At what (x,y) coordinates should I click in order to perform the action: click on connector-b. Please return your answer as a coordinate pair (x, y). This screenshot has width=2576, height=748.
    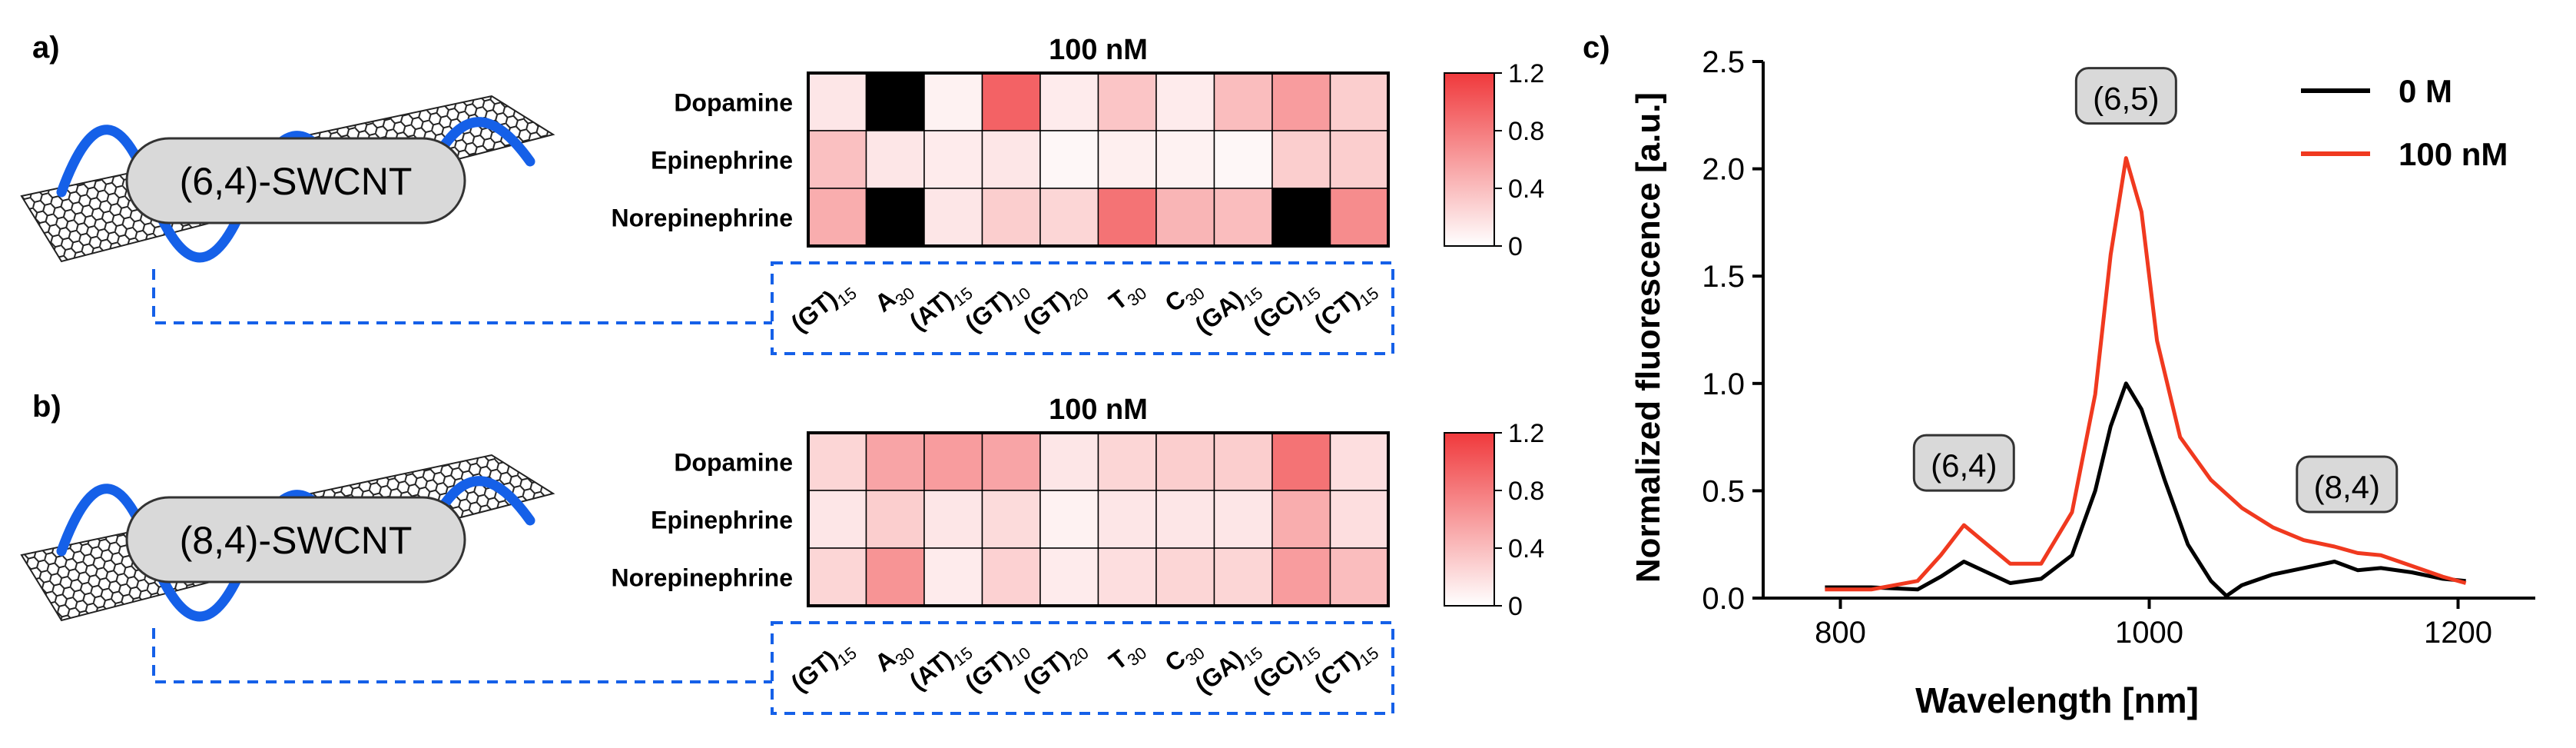
    Looking at the image, I should click on (462, 655).